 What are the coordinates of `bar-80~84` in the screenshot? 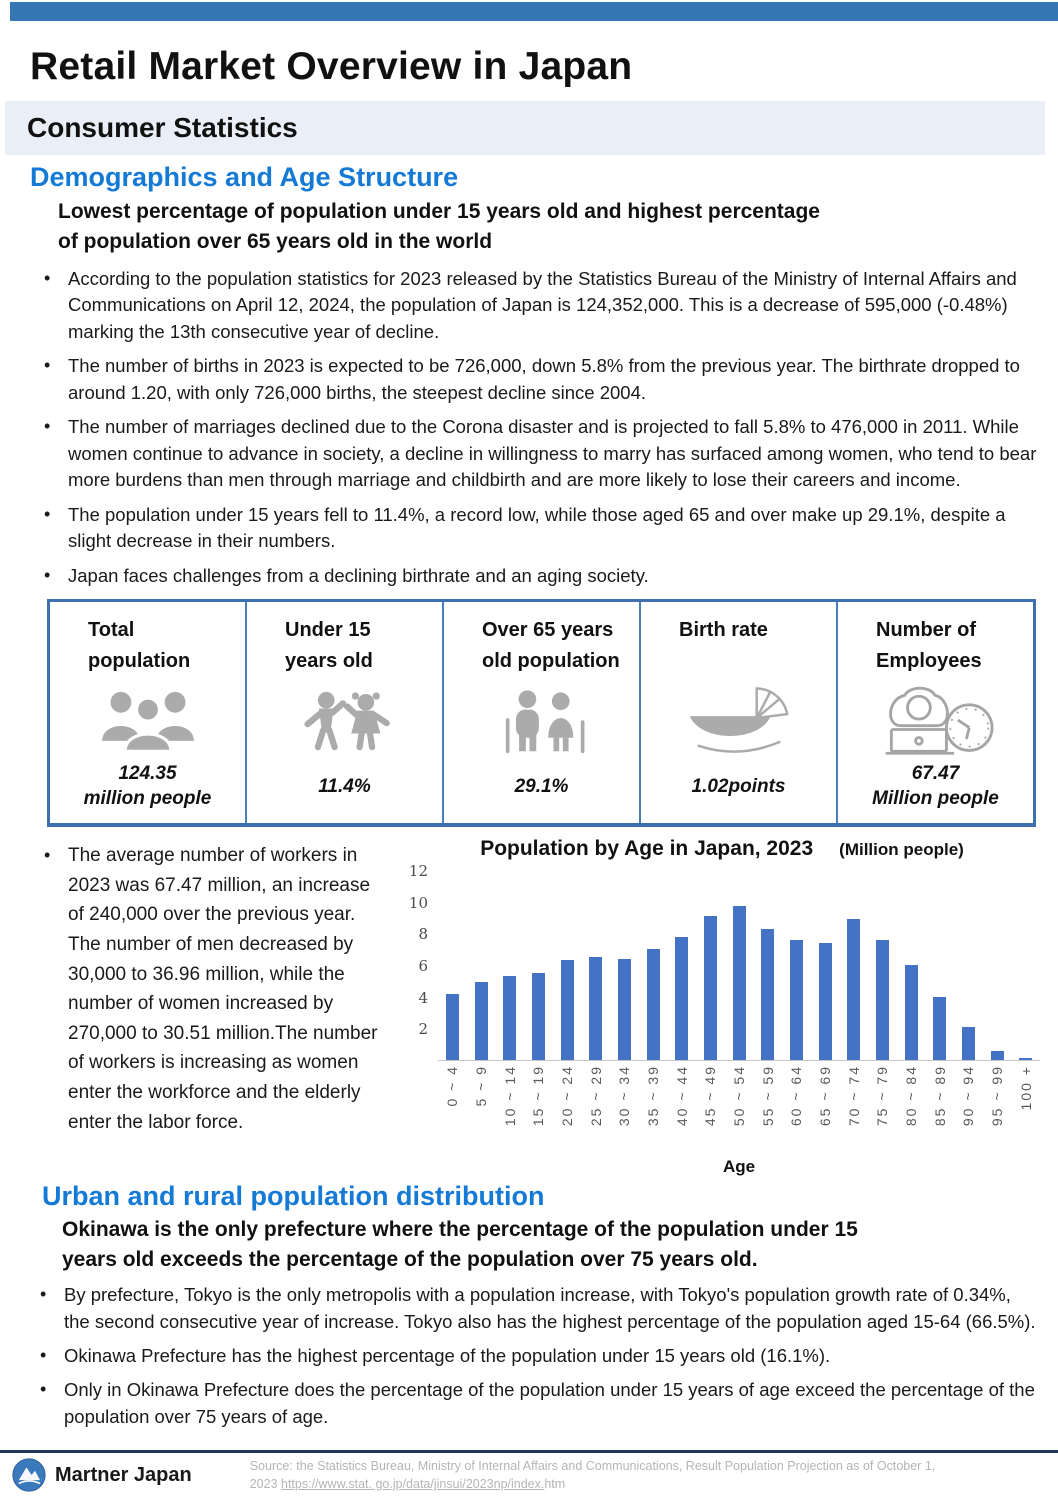 It's located at (911, 1013).